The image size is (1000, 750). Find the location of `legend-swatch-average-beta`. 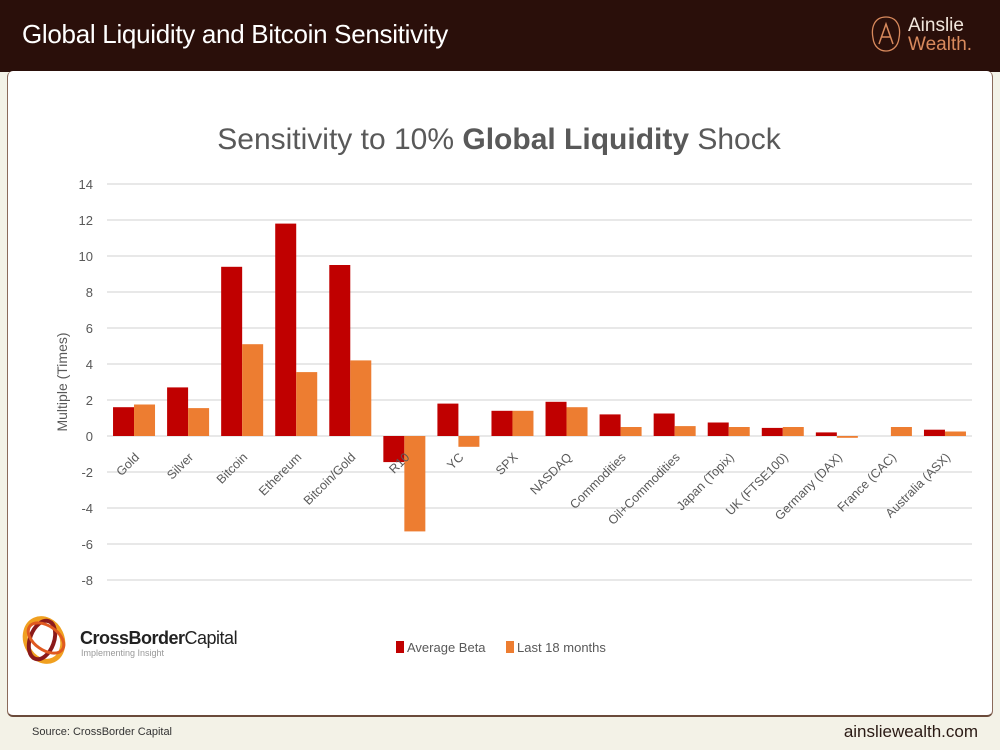

legend-swatch-average-beta is located at coordinates (400, 647).